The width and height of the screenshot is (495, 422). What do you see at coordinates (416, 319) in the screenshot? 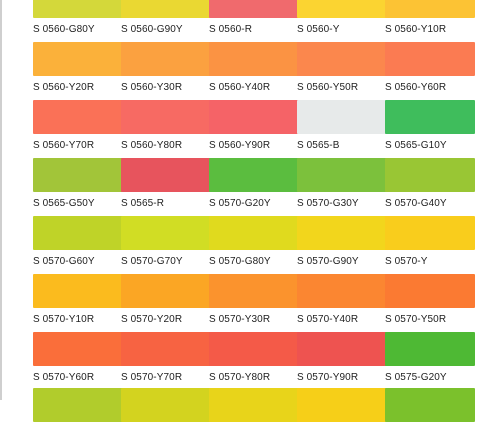
I see `swatch-label: S 0570-Y50R` at bounding box center [416, 319].